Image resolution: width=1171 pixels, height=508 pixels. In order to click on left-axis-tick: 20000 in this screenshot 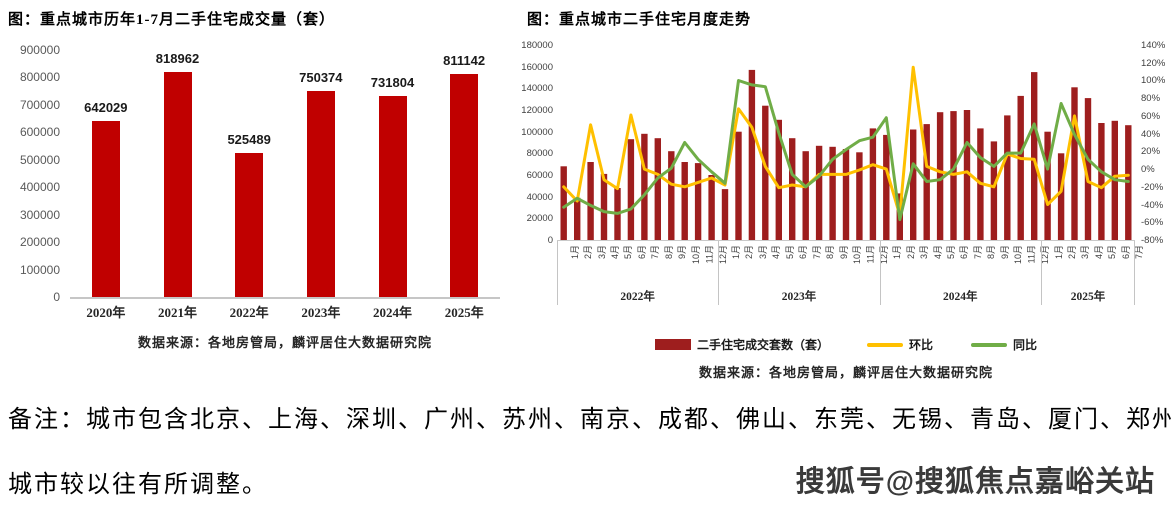, I will do `click(539, 219)`.